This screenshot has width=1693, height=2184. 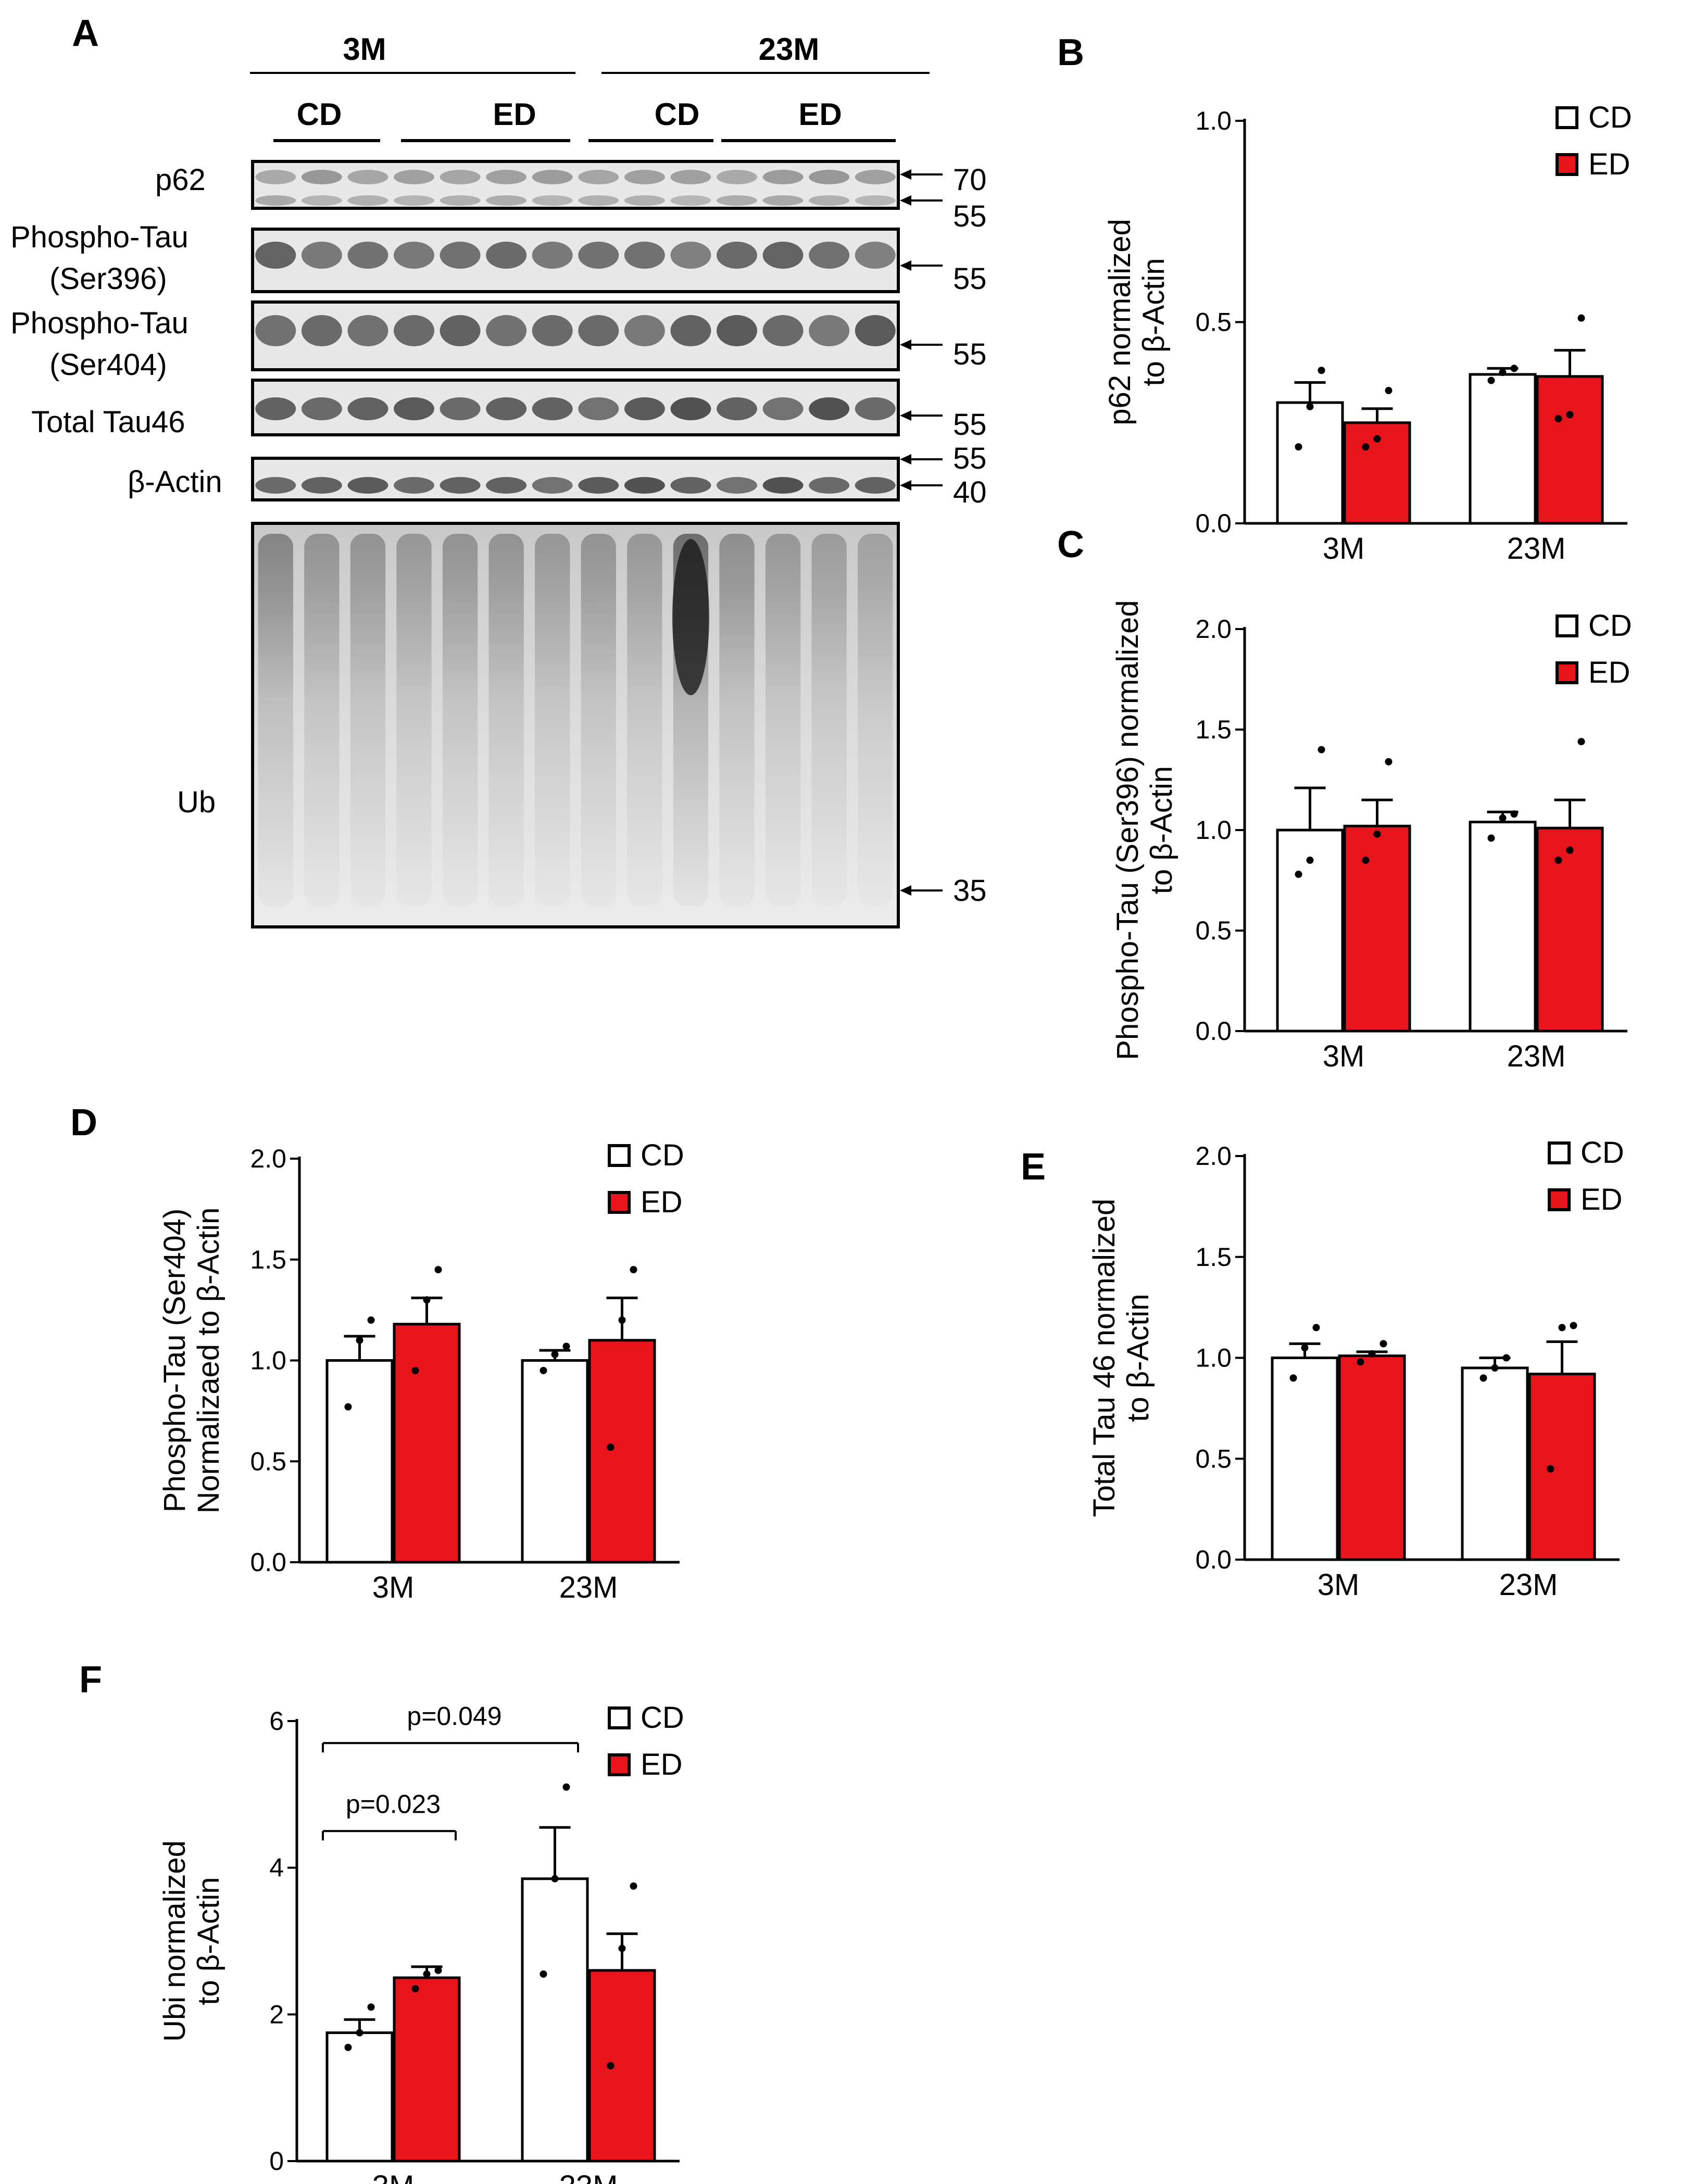 What do you see at coordinates (1567, 117) in the screenshot?
I see `panel-b-legend-swatch-cd` at bounding box center [1567, 117].